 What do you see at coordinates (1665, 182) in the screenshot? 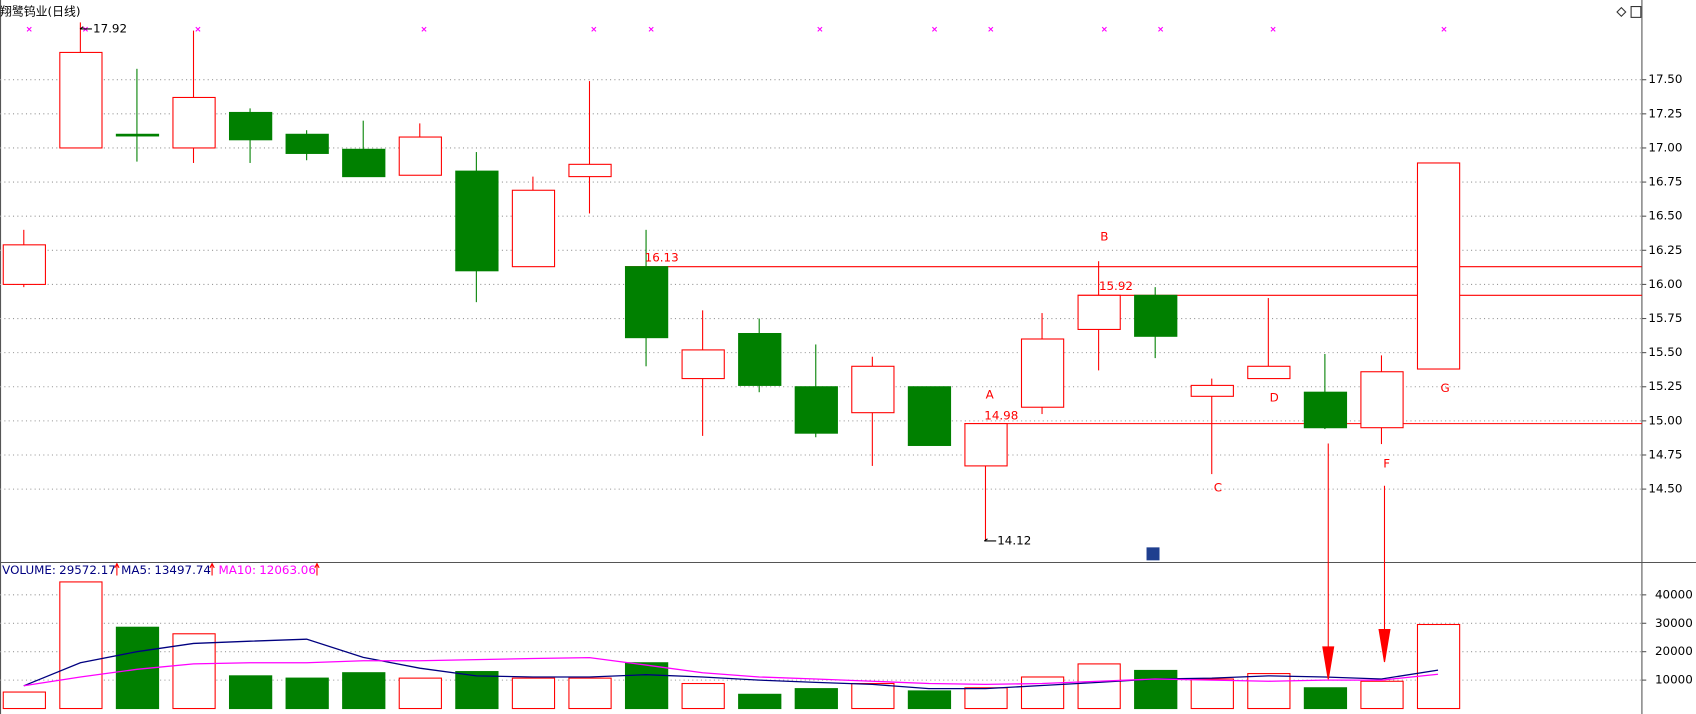
I see `y-tick-label: 16.75` at bounding box center [1665, 182].